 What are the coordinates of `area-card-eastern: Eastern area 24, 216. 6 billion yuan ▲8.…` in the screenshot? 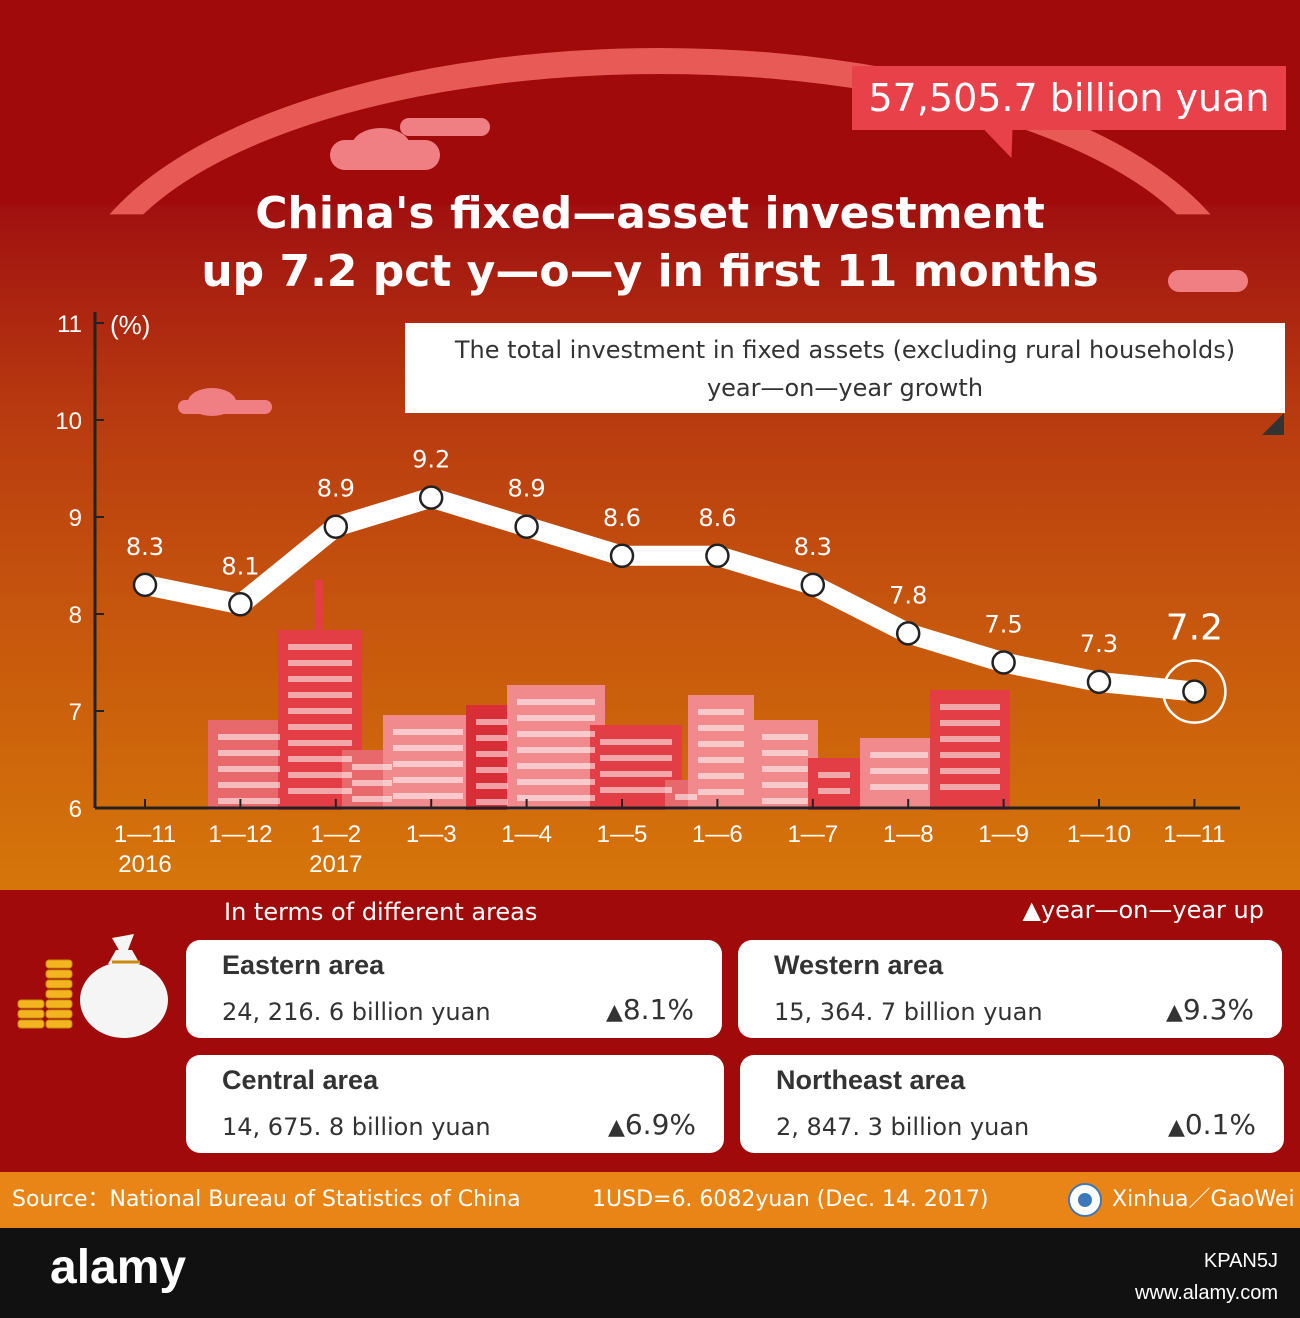 It's located at (454, 989).